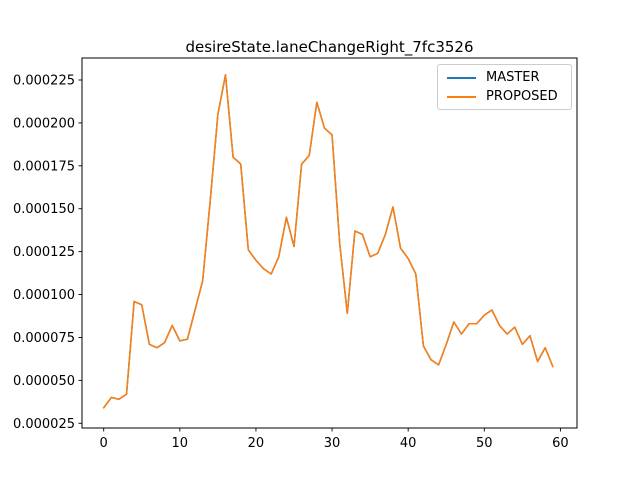 The height and width of the screenshot is (480, 640). What do you see at coordinates (44, 252) in the screenshot?
I see `y-tick-label: 0.000125` at bounding box center [44, 252].